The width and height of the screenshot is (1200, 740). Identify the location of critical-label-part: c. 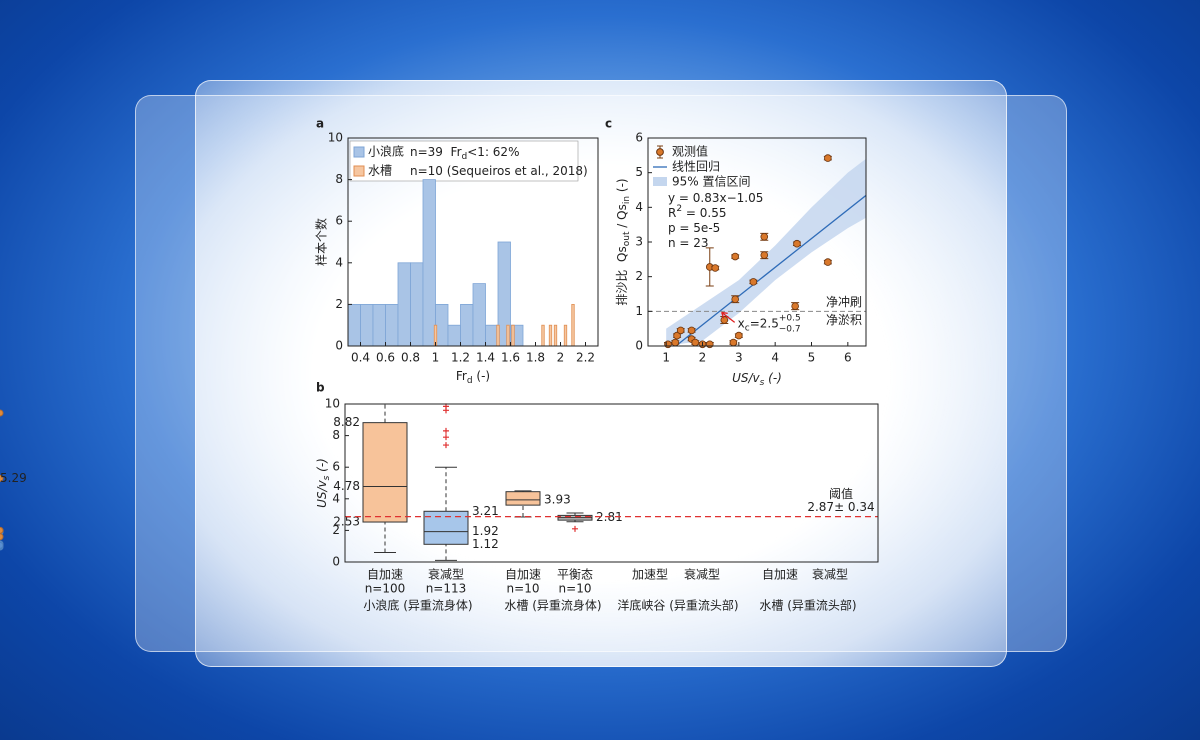
(747, 328).